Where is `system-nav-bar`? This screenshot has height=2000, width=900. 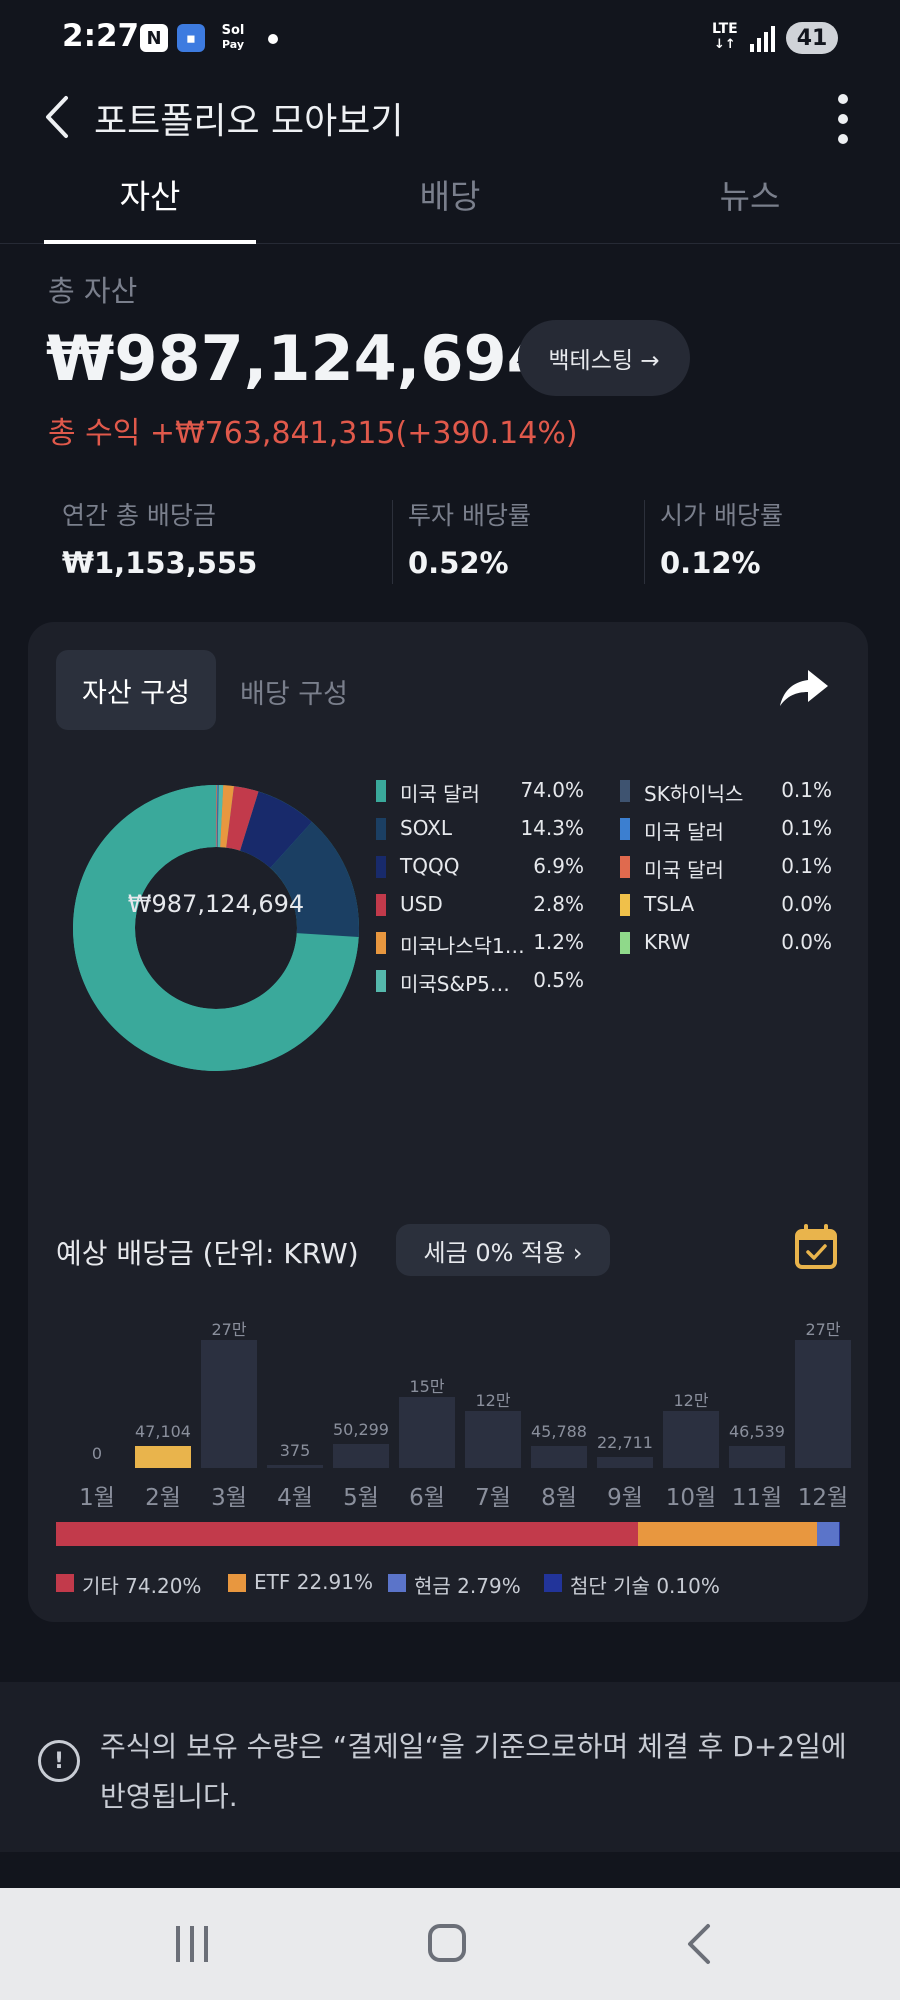 system-nav-bar is located at coordinates (450, 1944).